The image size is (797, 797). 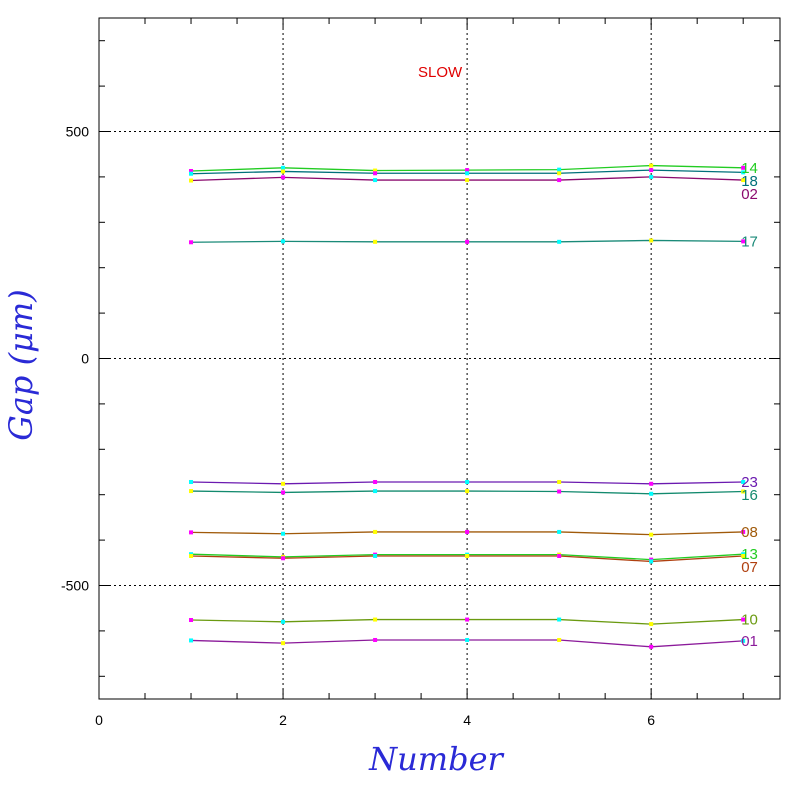 What do you see at coordinates (99, 720) in the screenshot?
I see `x-tick-label: 0` at bounding box center [99, 720].